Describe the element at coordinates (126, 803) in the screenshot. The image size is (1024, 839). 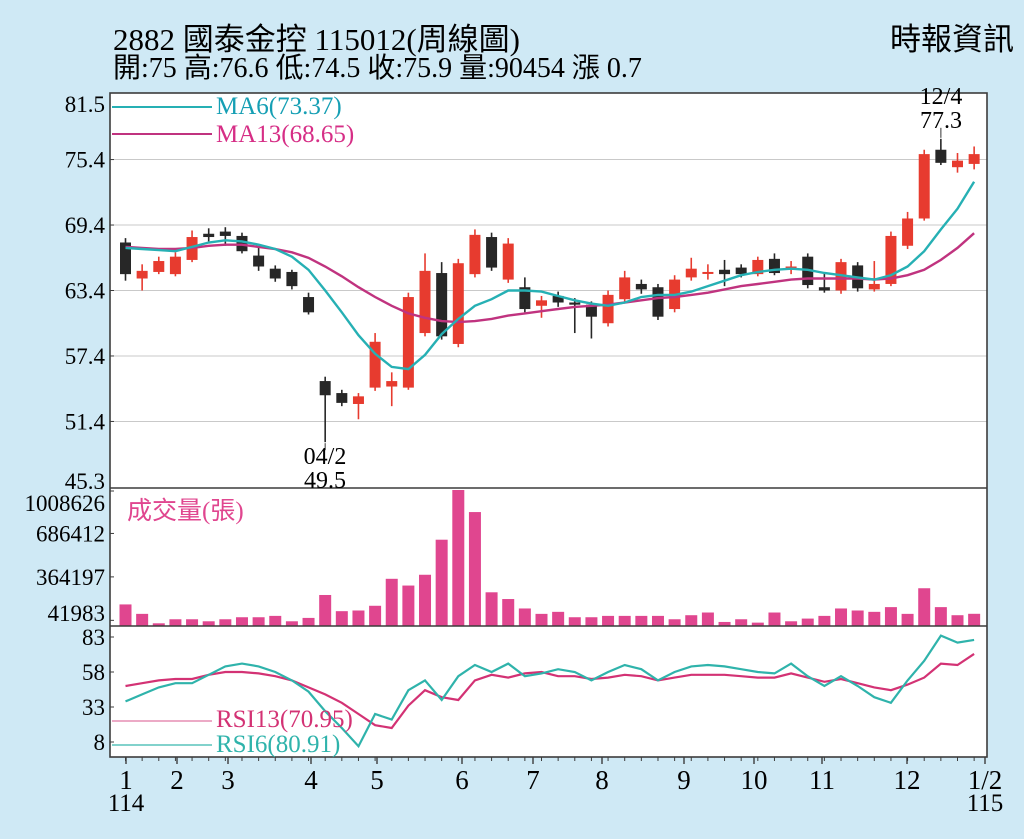
I see `year-start-label: 114` at that location.